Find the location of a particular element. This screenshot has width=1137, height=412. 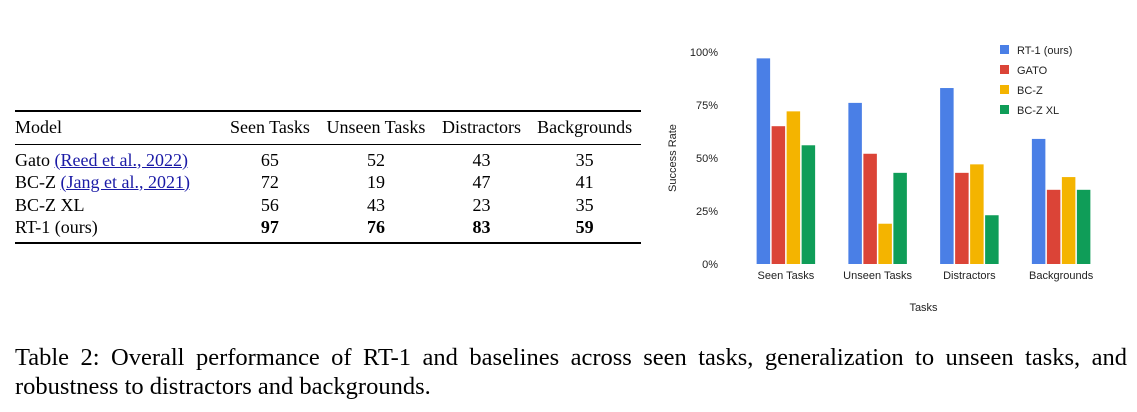

header-seen-tasks: Seen Tasks is located at coordinates (269, 127).